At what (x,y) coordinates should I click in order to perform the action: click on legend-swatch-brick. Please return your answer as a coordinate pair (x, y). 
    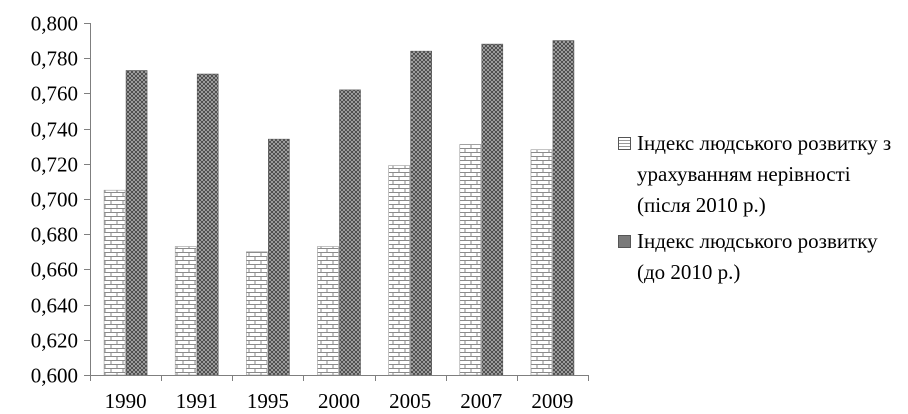
    Looking at the image, I should click on (624, 143).